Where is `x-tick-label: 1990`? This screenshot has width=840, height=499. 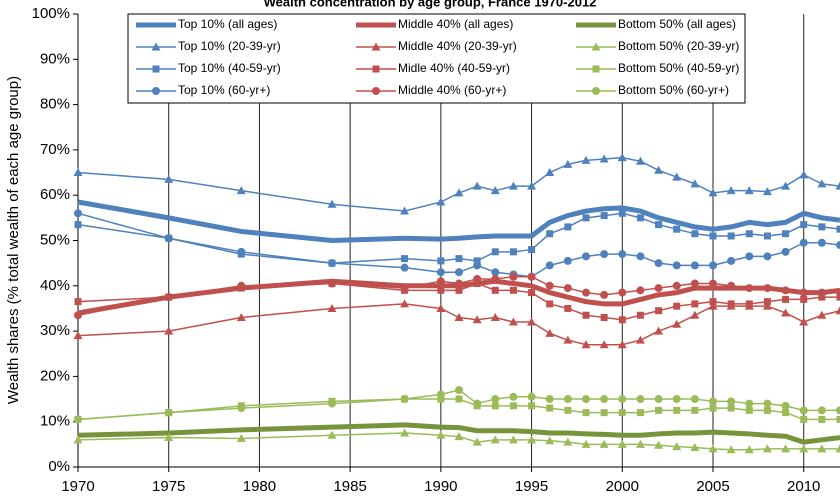
x-tick-label: 1990 is located at coordinates (440, 486).